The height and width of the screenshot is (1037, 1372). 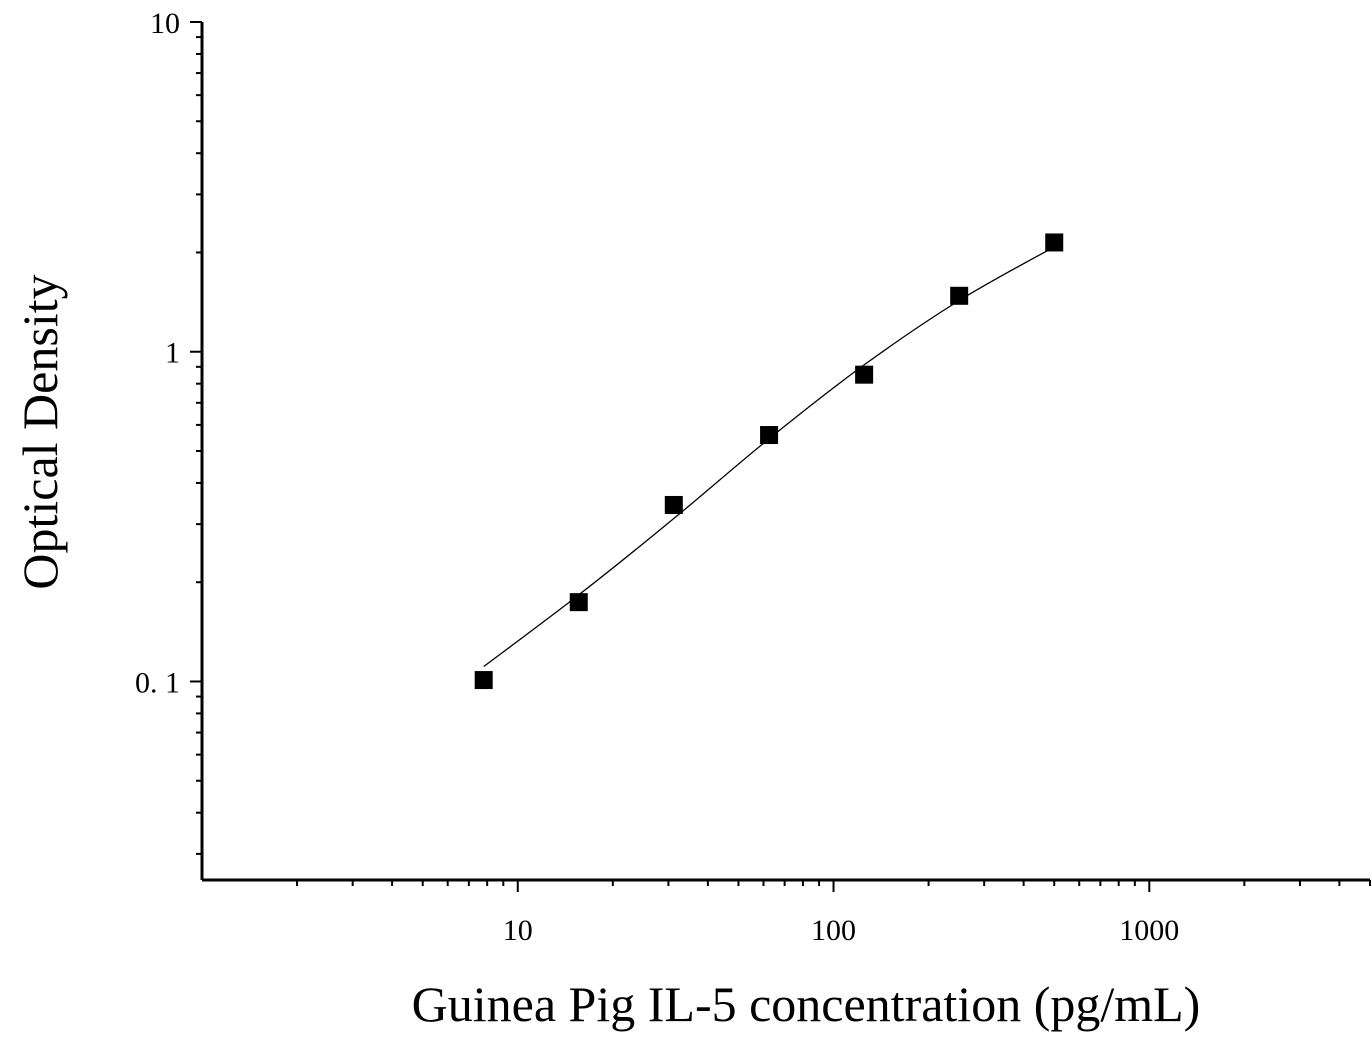 I want to click on x-tick-labels: 10 100 1000, so click(x=841, y=930).